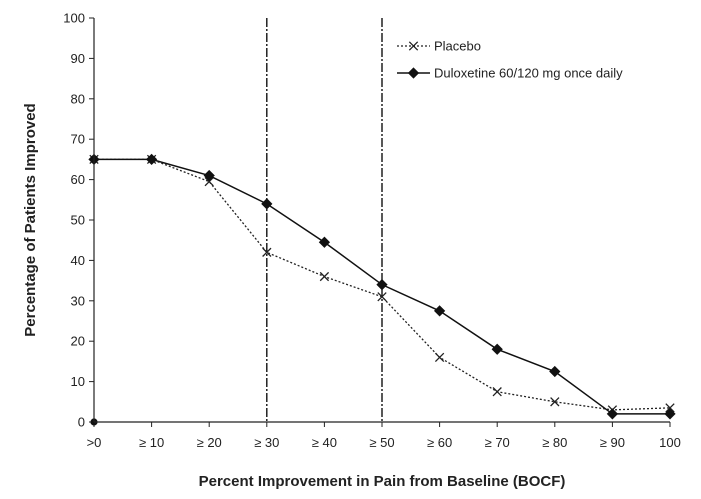 This screenshot has width=701, height=499. What do you see at coordinates (81, 422) in the screenshot?
I see `y-tick-label: 0` at bounding box center [81, 422].